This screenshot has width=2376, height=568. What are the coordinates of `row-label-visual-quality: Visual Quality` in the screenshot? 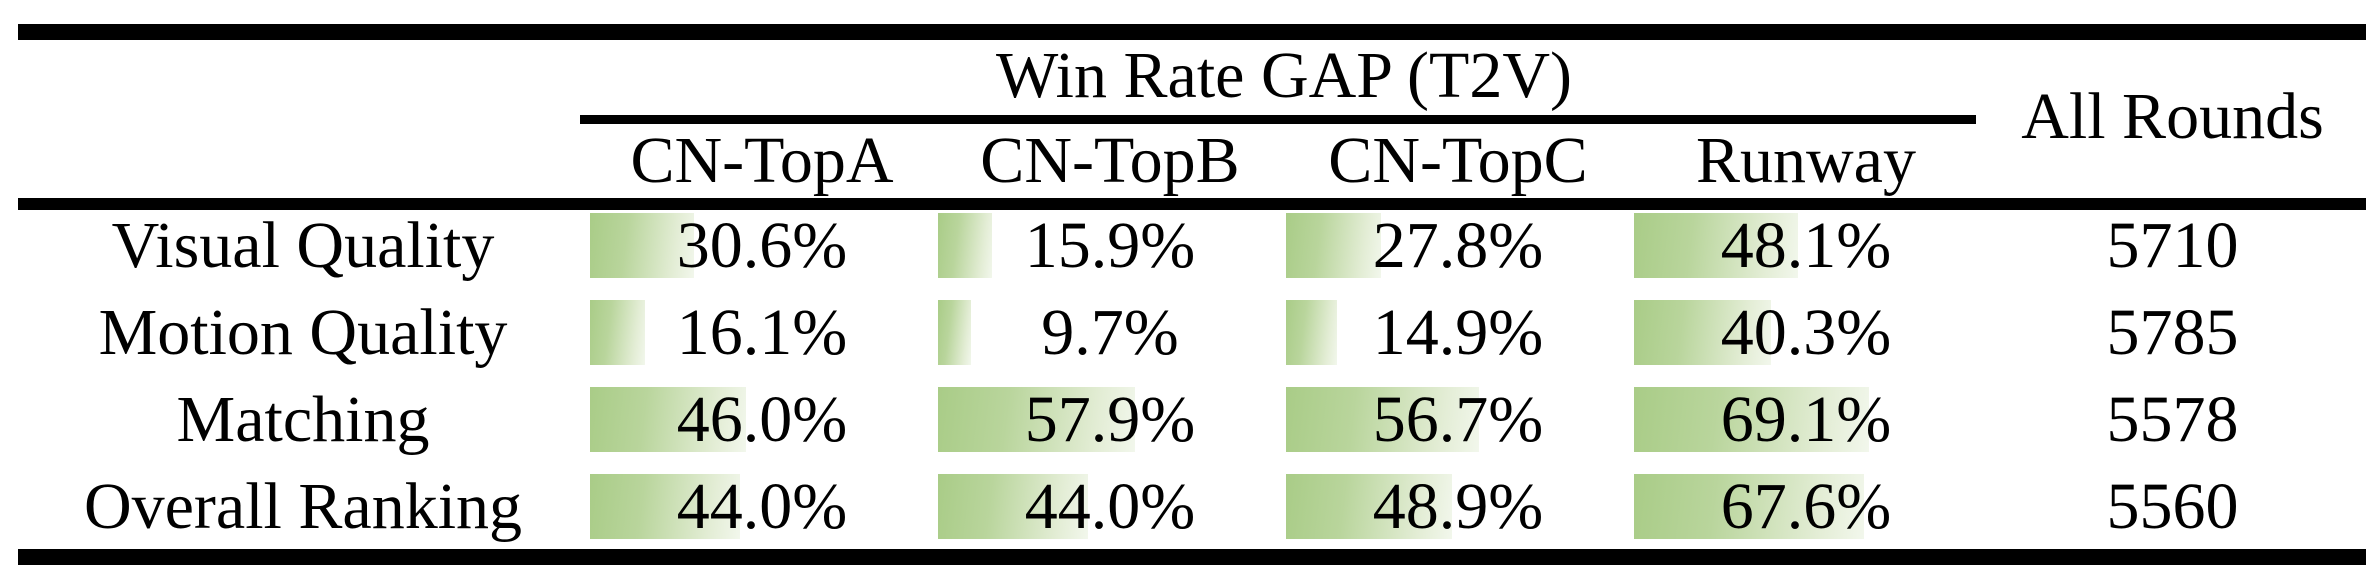 It's located at (303, 245).